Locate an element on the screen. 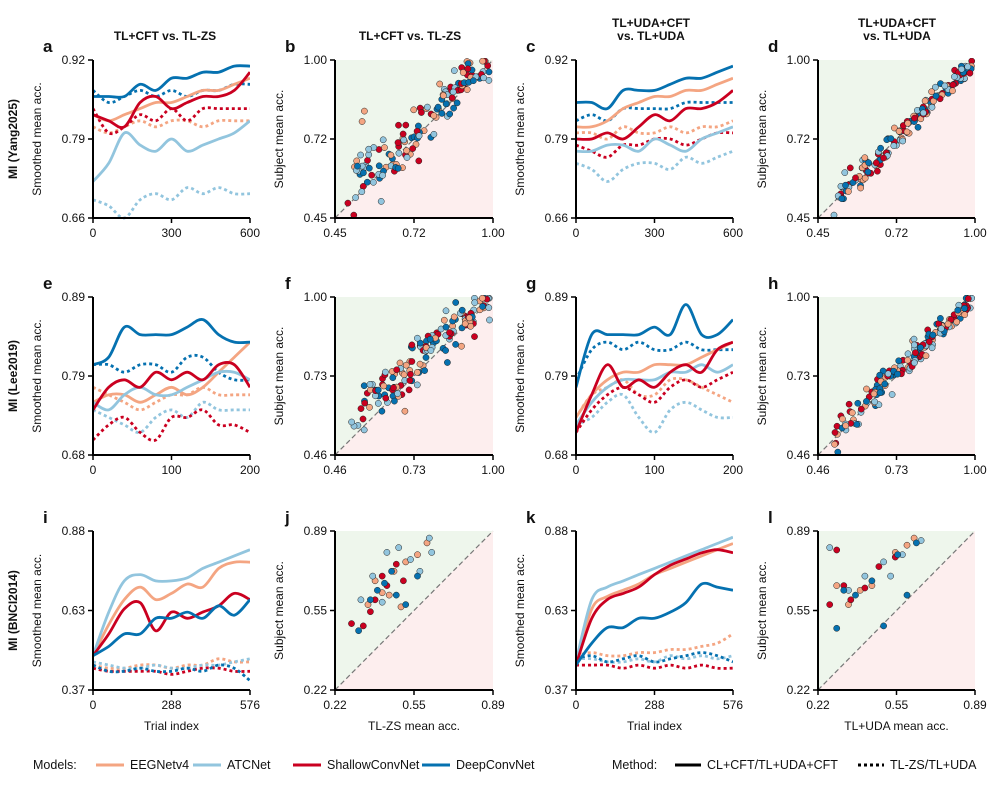 Image resolution: width=997 pixels, height=789 pixels. y-tick-label: 0.68 is located at coordinates (74, 455).